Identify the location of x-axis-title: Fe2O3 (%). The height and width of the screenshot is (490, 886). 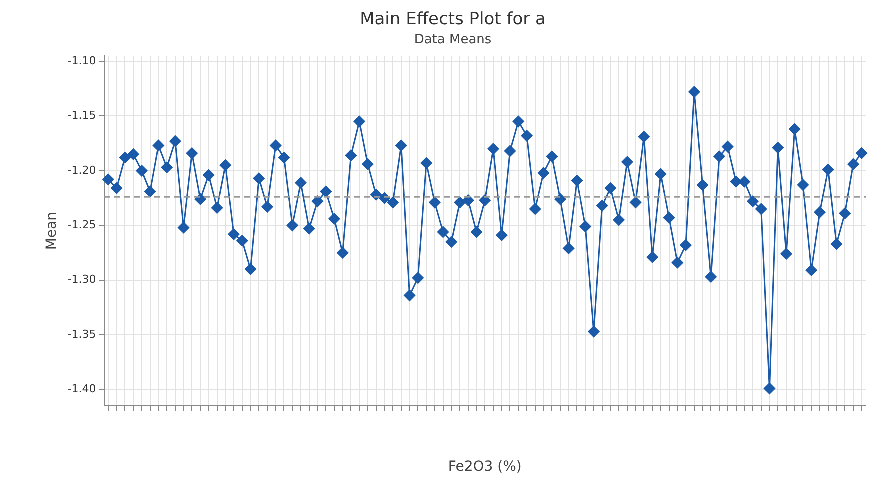
(485, 467).